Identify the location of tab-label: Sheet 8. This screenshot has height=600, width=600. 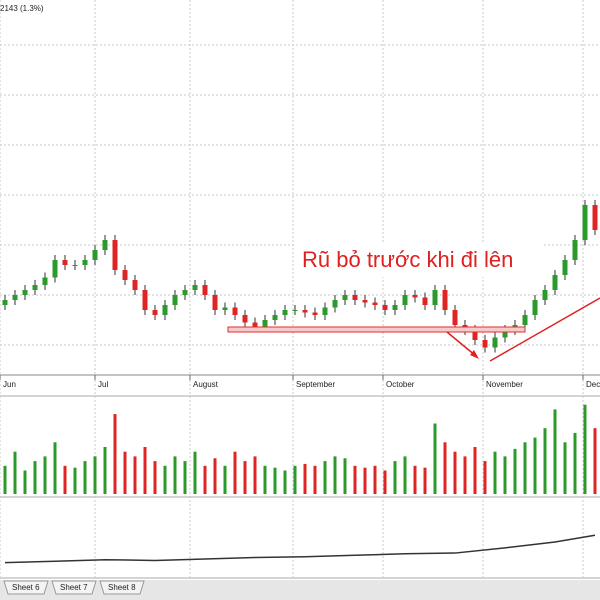
(122, 587).